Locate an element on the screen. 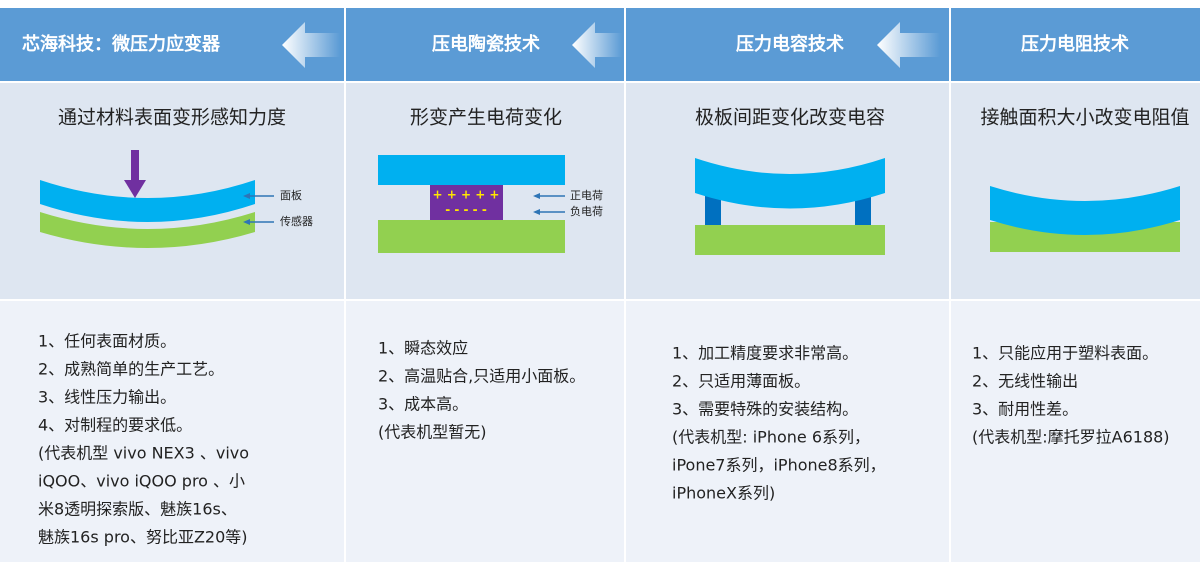 Image resolution: width=1200 pixels, height=562 pixels. feature-line: iPhoneX系列) is located at coordinates (723, 493).